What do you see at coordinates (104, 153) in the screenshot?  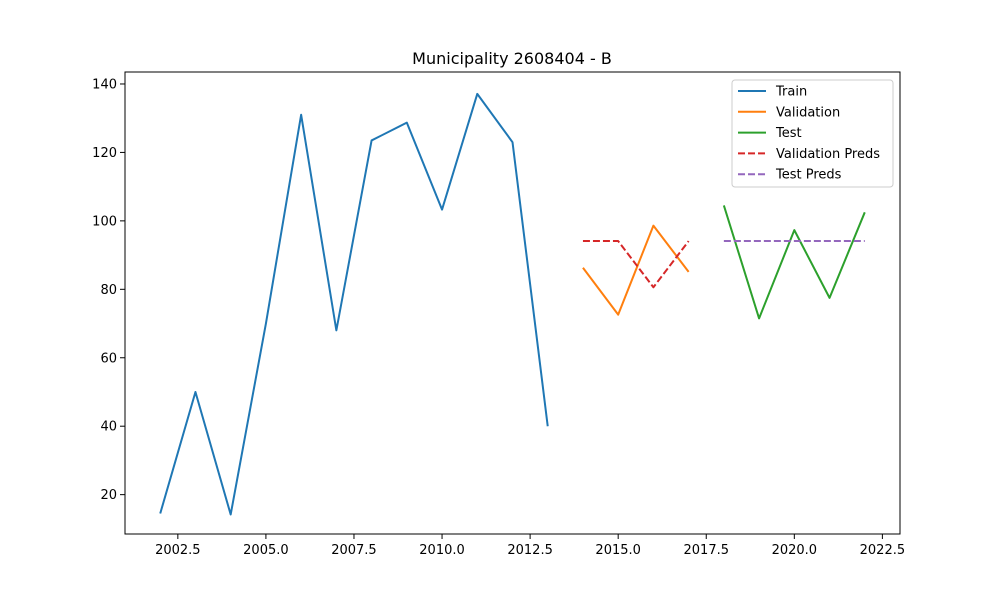 I see `y-tick-label: 120` at bounding box center [104, 153].